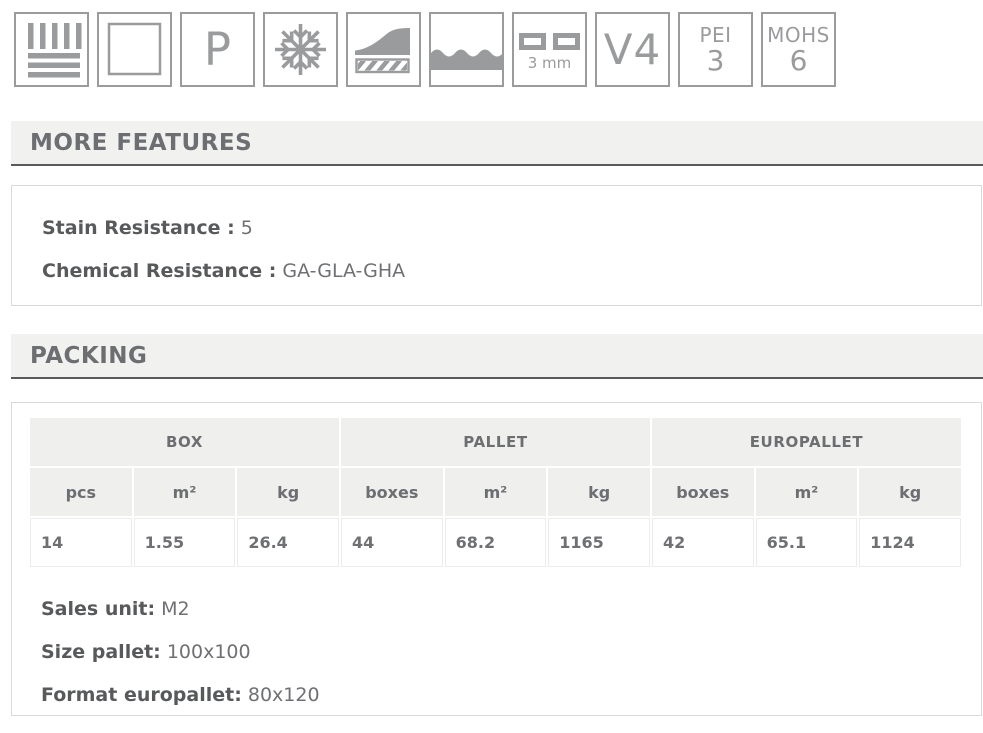 The height and width of the screenshot is (733, 983). Describe the element at coordinates (138, 228) in the screenshot. I see `stain-resistance-label: Stain Resistance :` at that location.